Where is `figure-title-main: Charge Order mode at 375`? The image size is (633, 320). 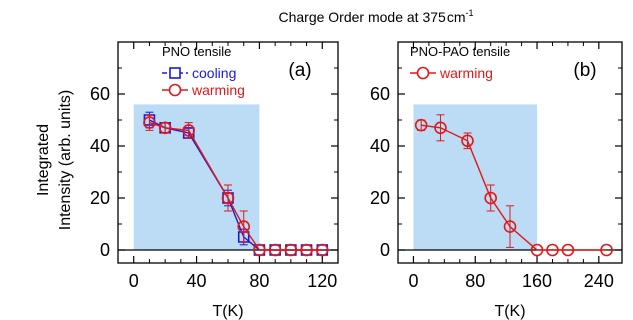
figure-title-main: Charge Order mode at 375 is located at coordinates (362, 17).